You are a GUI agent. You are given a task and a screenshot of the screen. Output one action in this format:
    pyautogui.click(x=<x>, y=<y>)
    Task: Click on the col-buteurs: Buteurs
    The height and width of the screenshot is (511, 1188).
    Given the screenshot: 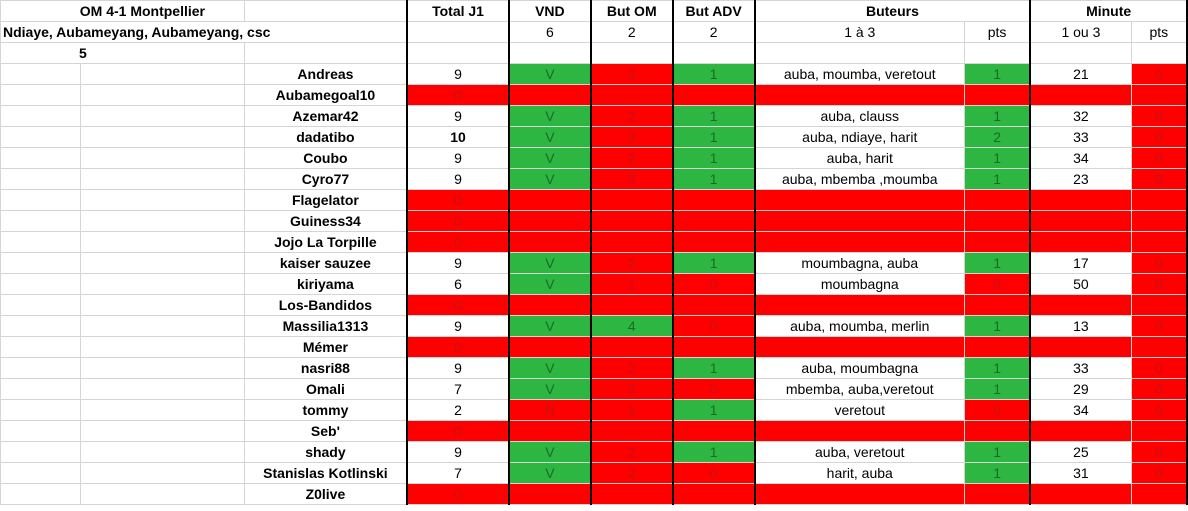 What is the action you would take?
    pyautogui.click(x=893, y=11)
    